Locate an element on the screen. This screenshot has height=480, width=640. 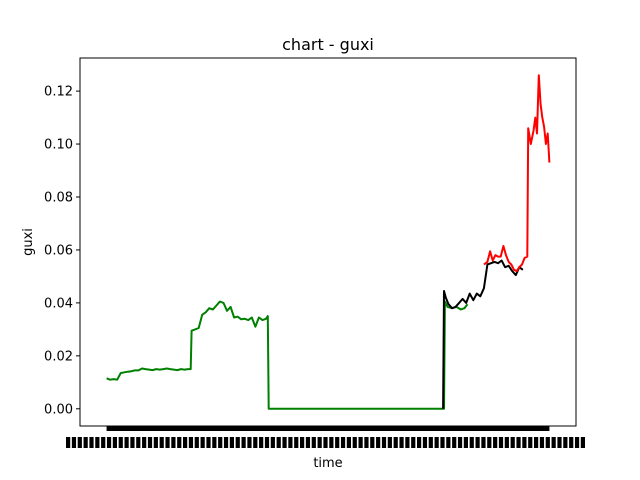
y-axis-label: guxi is located at coordinates (28, 242).